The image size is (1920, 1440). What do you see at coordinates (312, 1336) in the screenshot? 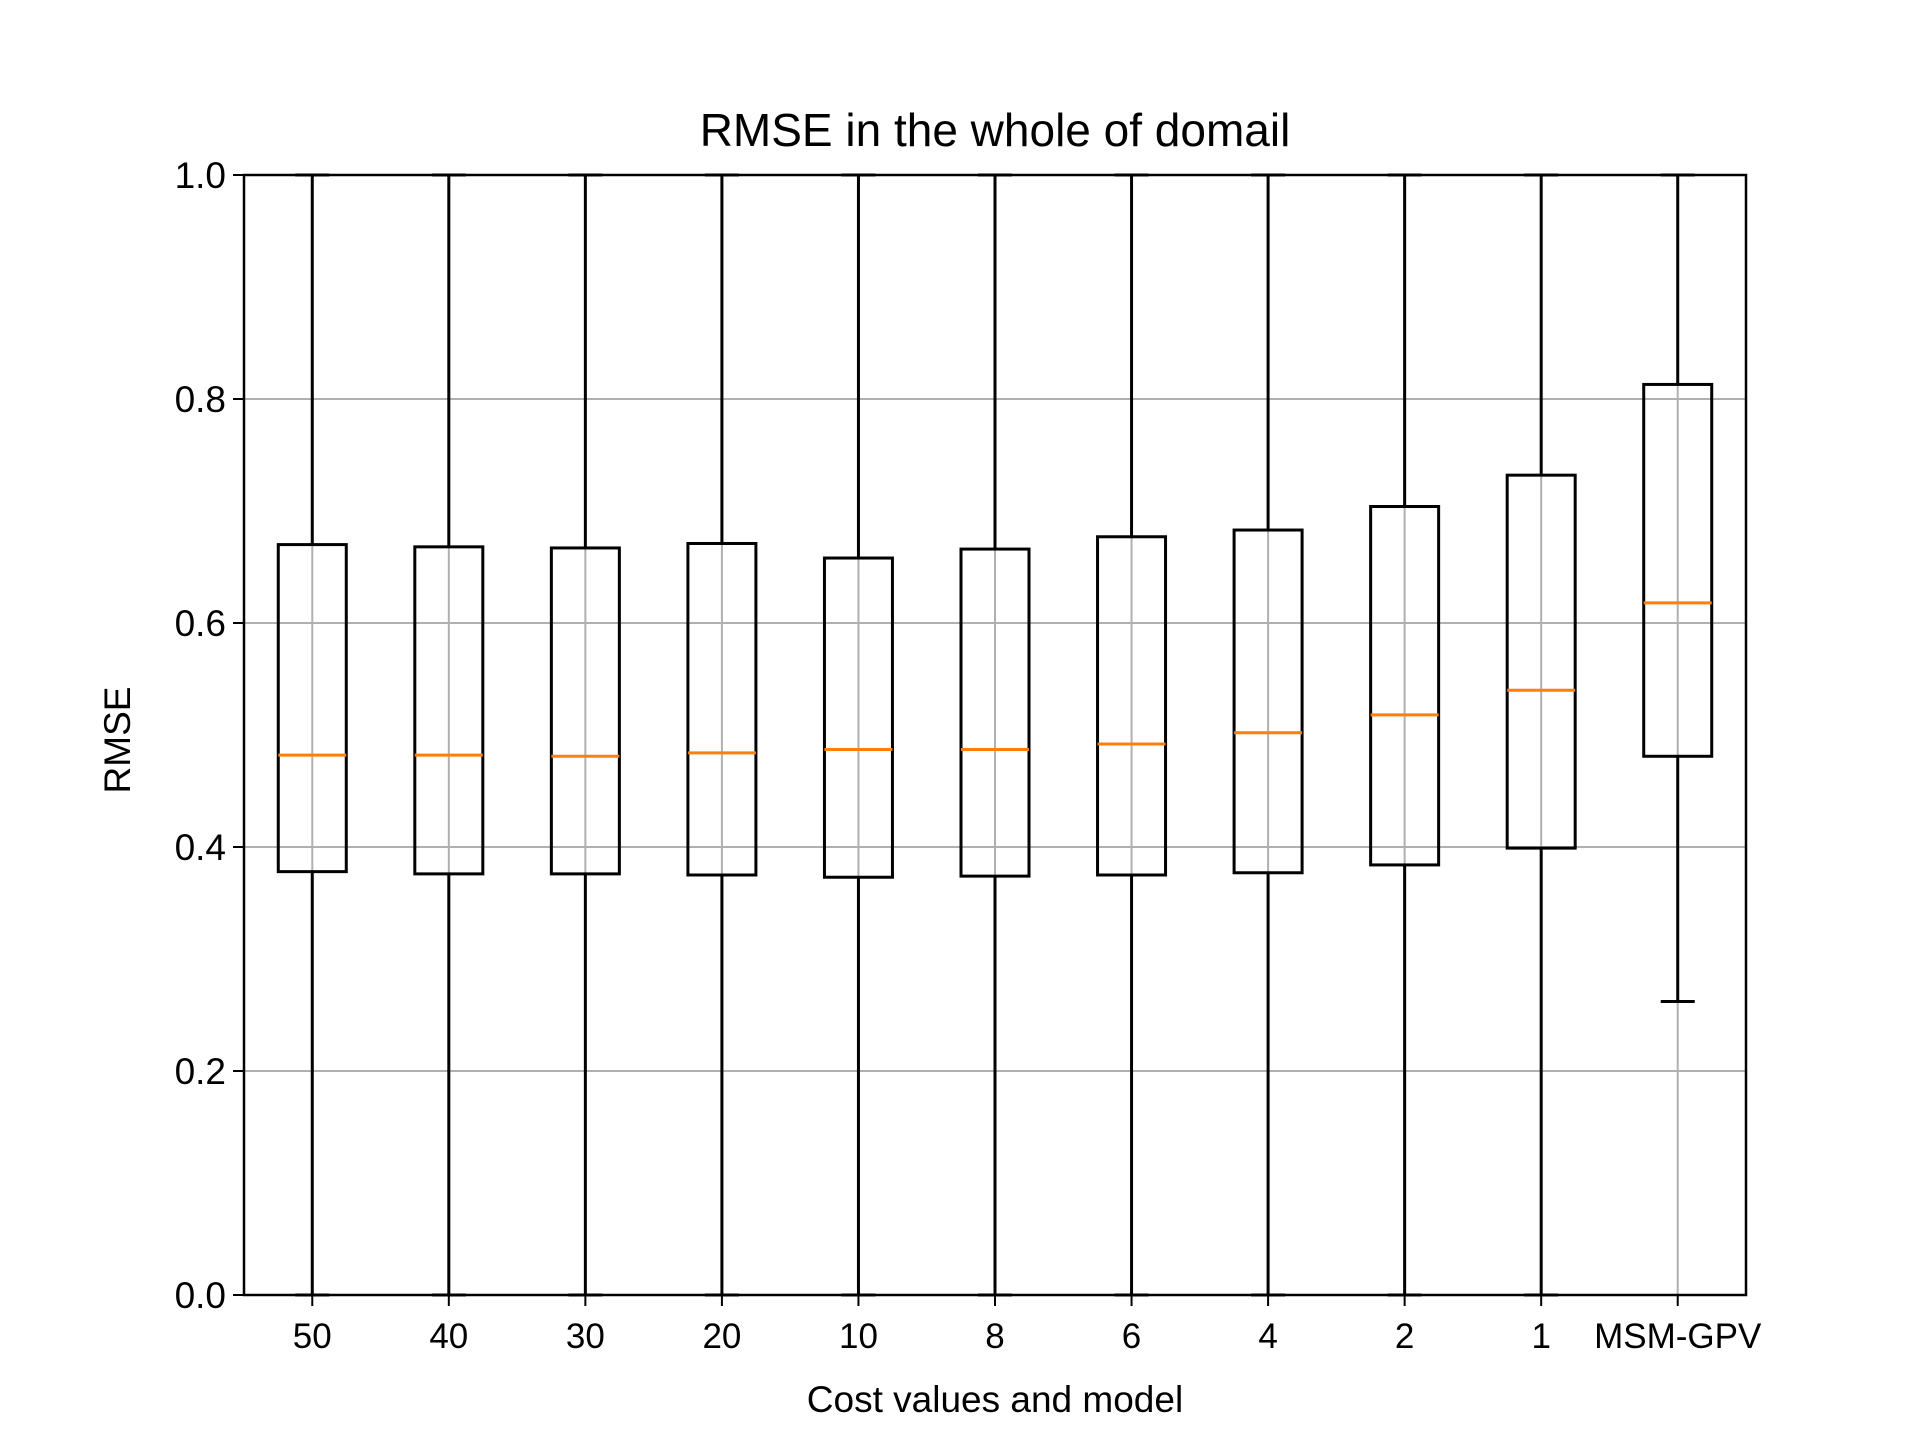
I see `x-tick-label: 50` at bounding box center [312, 1336].